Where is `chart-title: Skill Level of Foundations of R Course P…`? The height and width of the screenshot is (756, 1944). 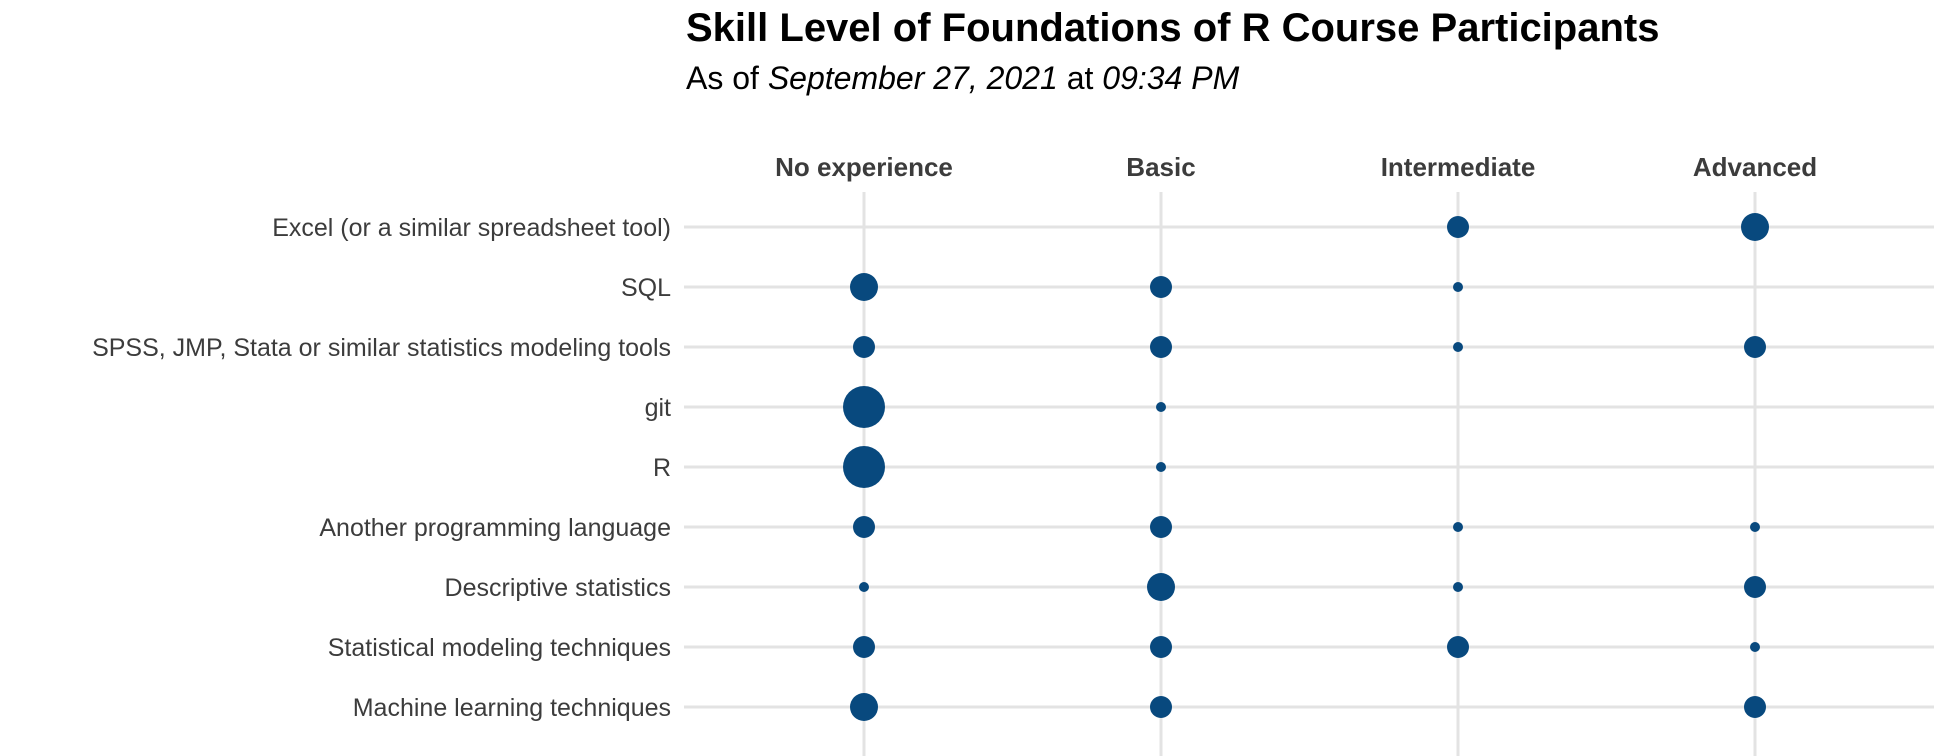
chart-title: Skill Level of Foundations of R Course P… is located at coordinates (1173, 28).